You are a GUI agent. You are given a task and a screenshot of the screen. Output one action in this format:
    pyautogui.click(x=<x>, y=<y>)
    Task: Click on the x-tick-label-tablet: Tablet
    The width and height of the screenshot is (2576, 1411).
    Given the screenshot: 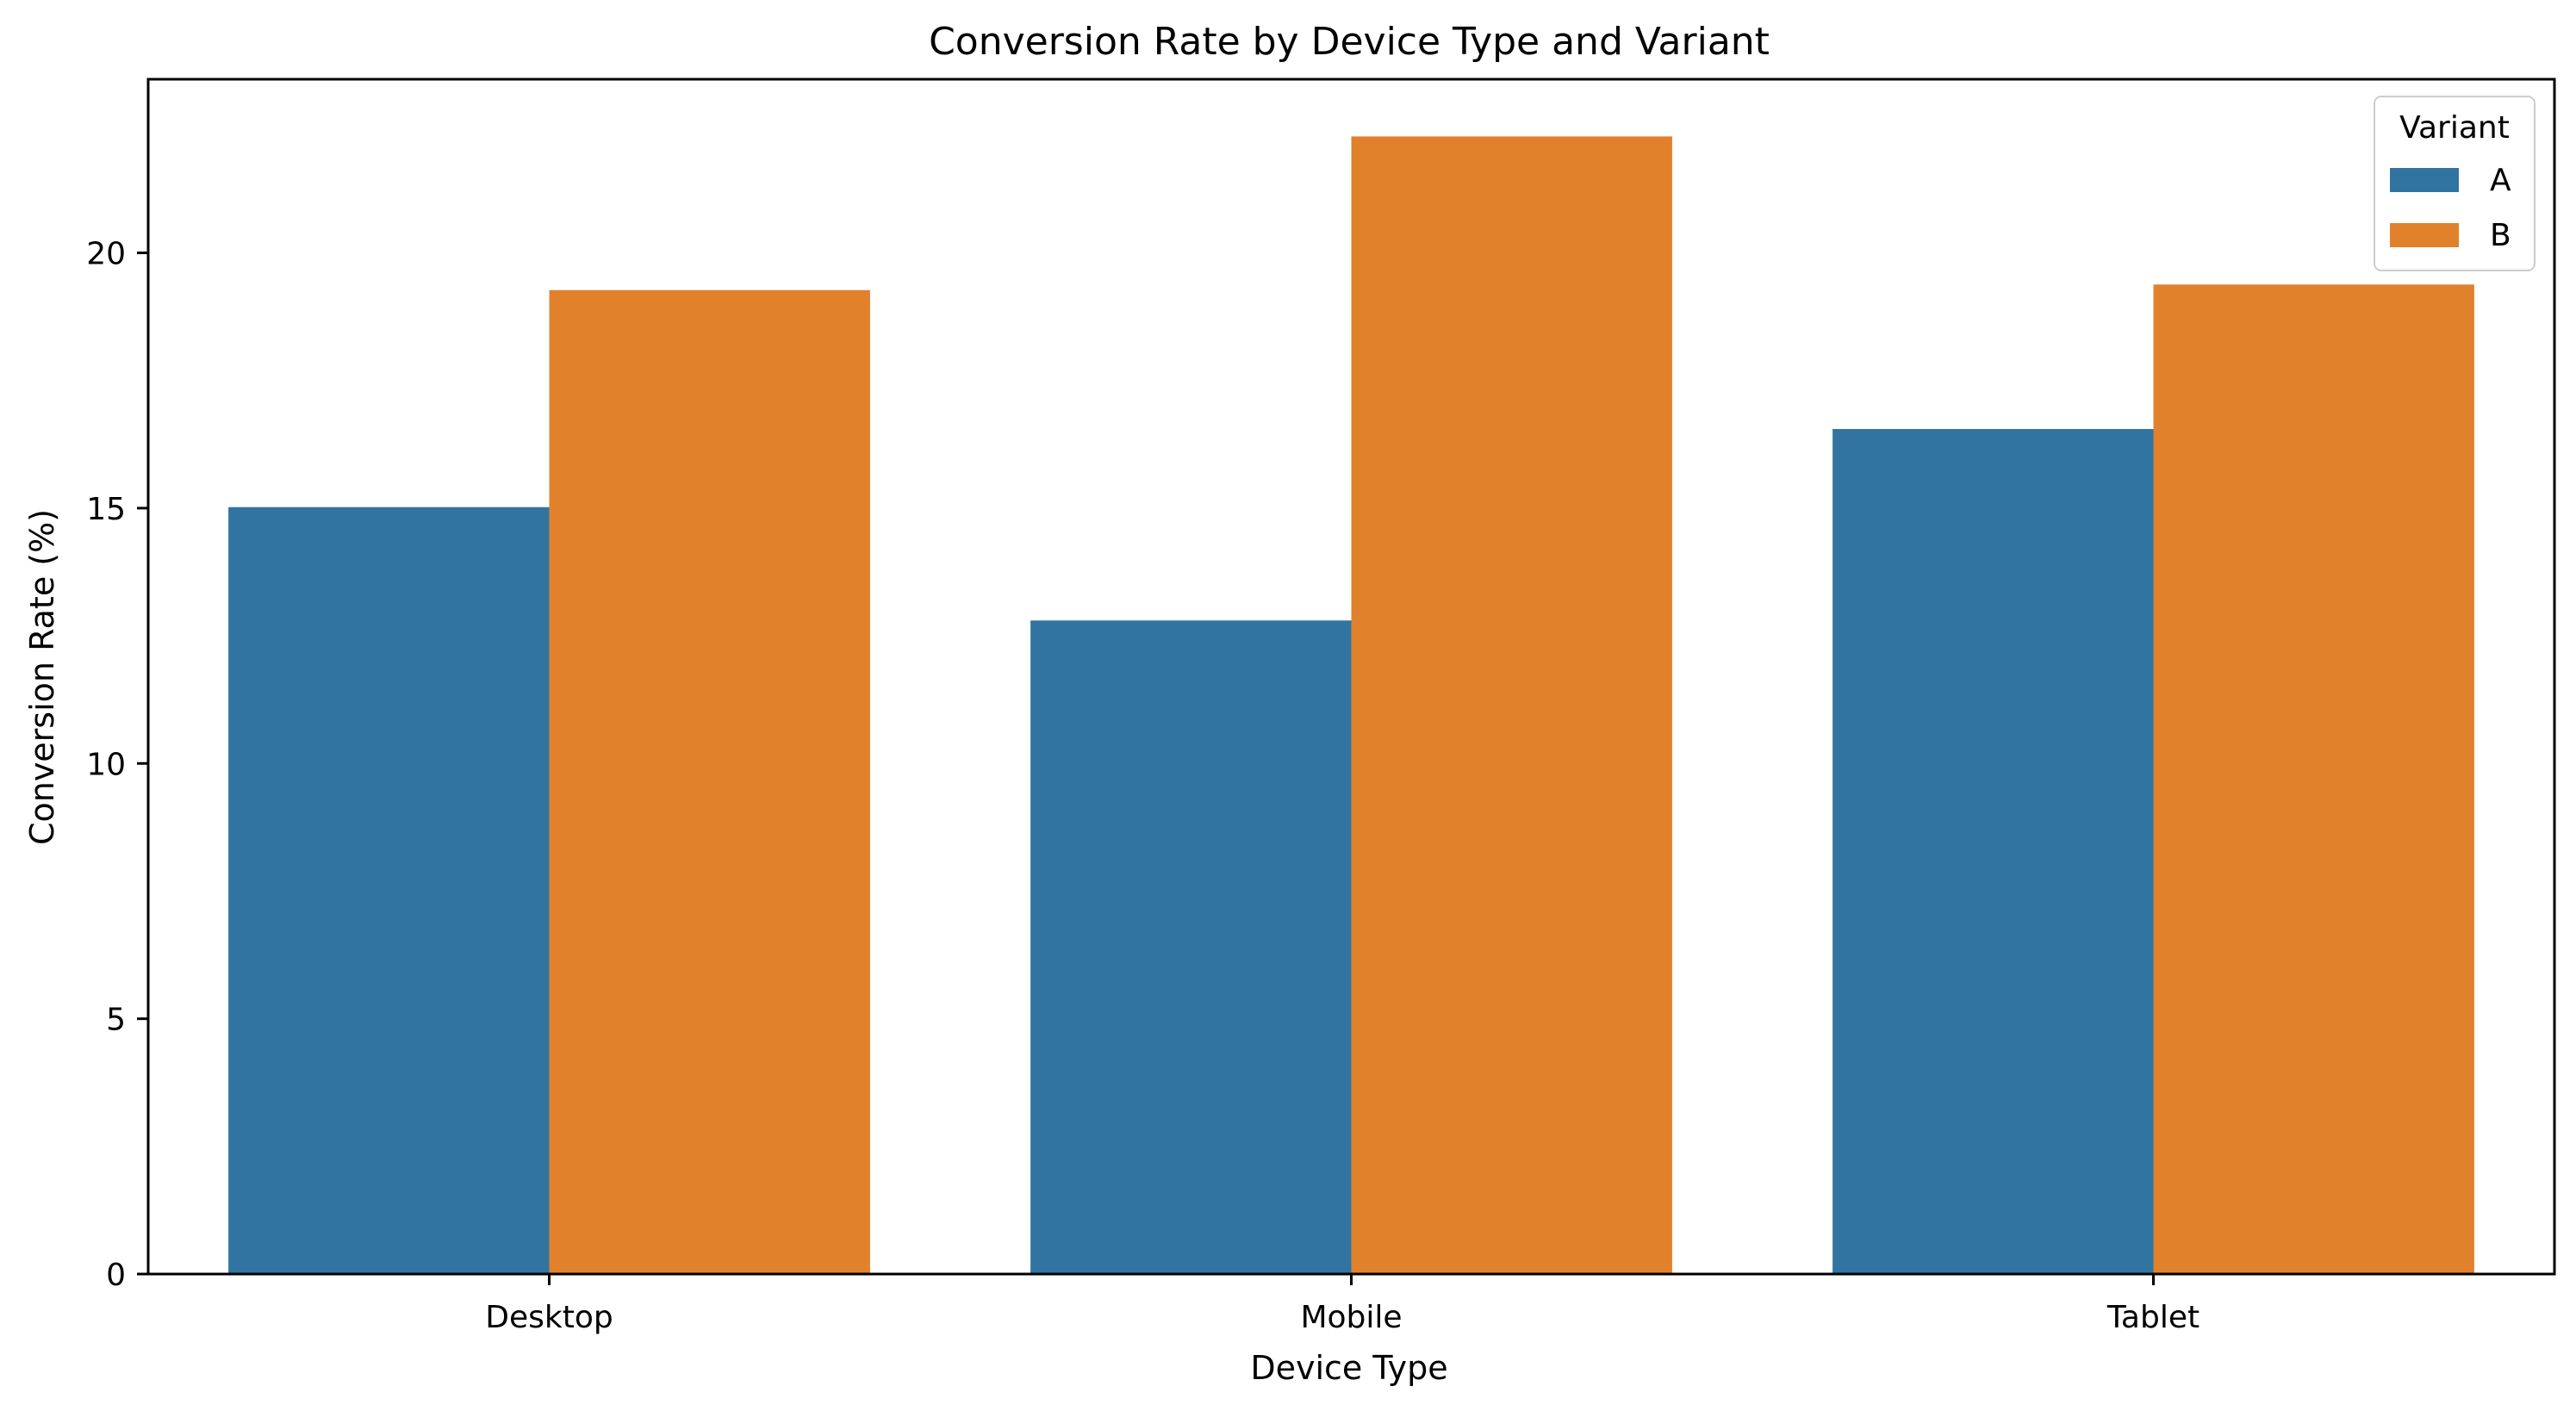 What is the action you would take?
    pyautogui.click(x=2153, y=1317)
    